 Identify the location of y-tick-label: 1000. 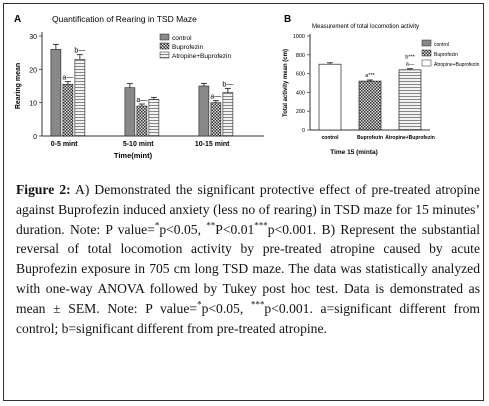
(299, 37).